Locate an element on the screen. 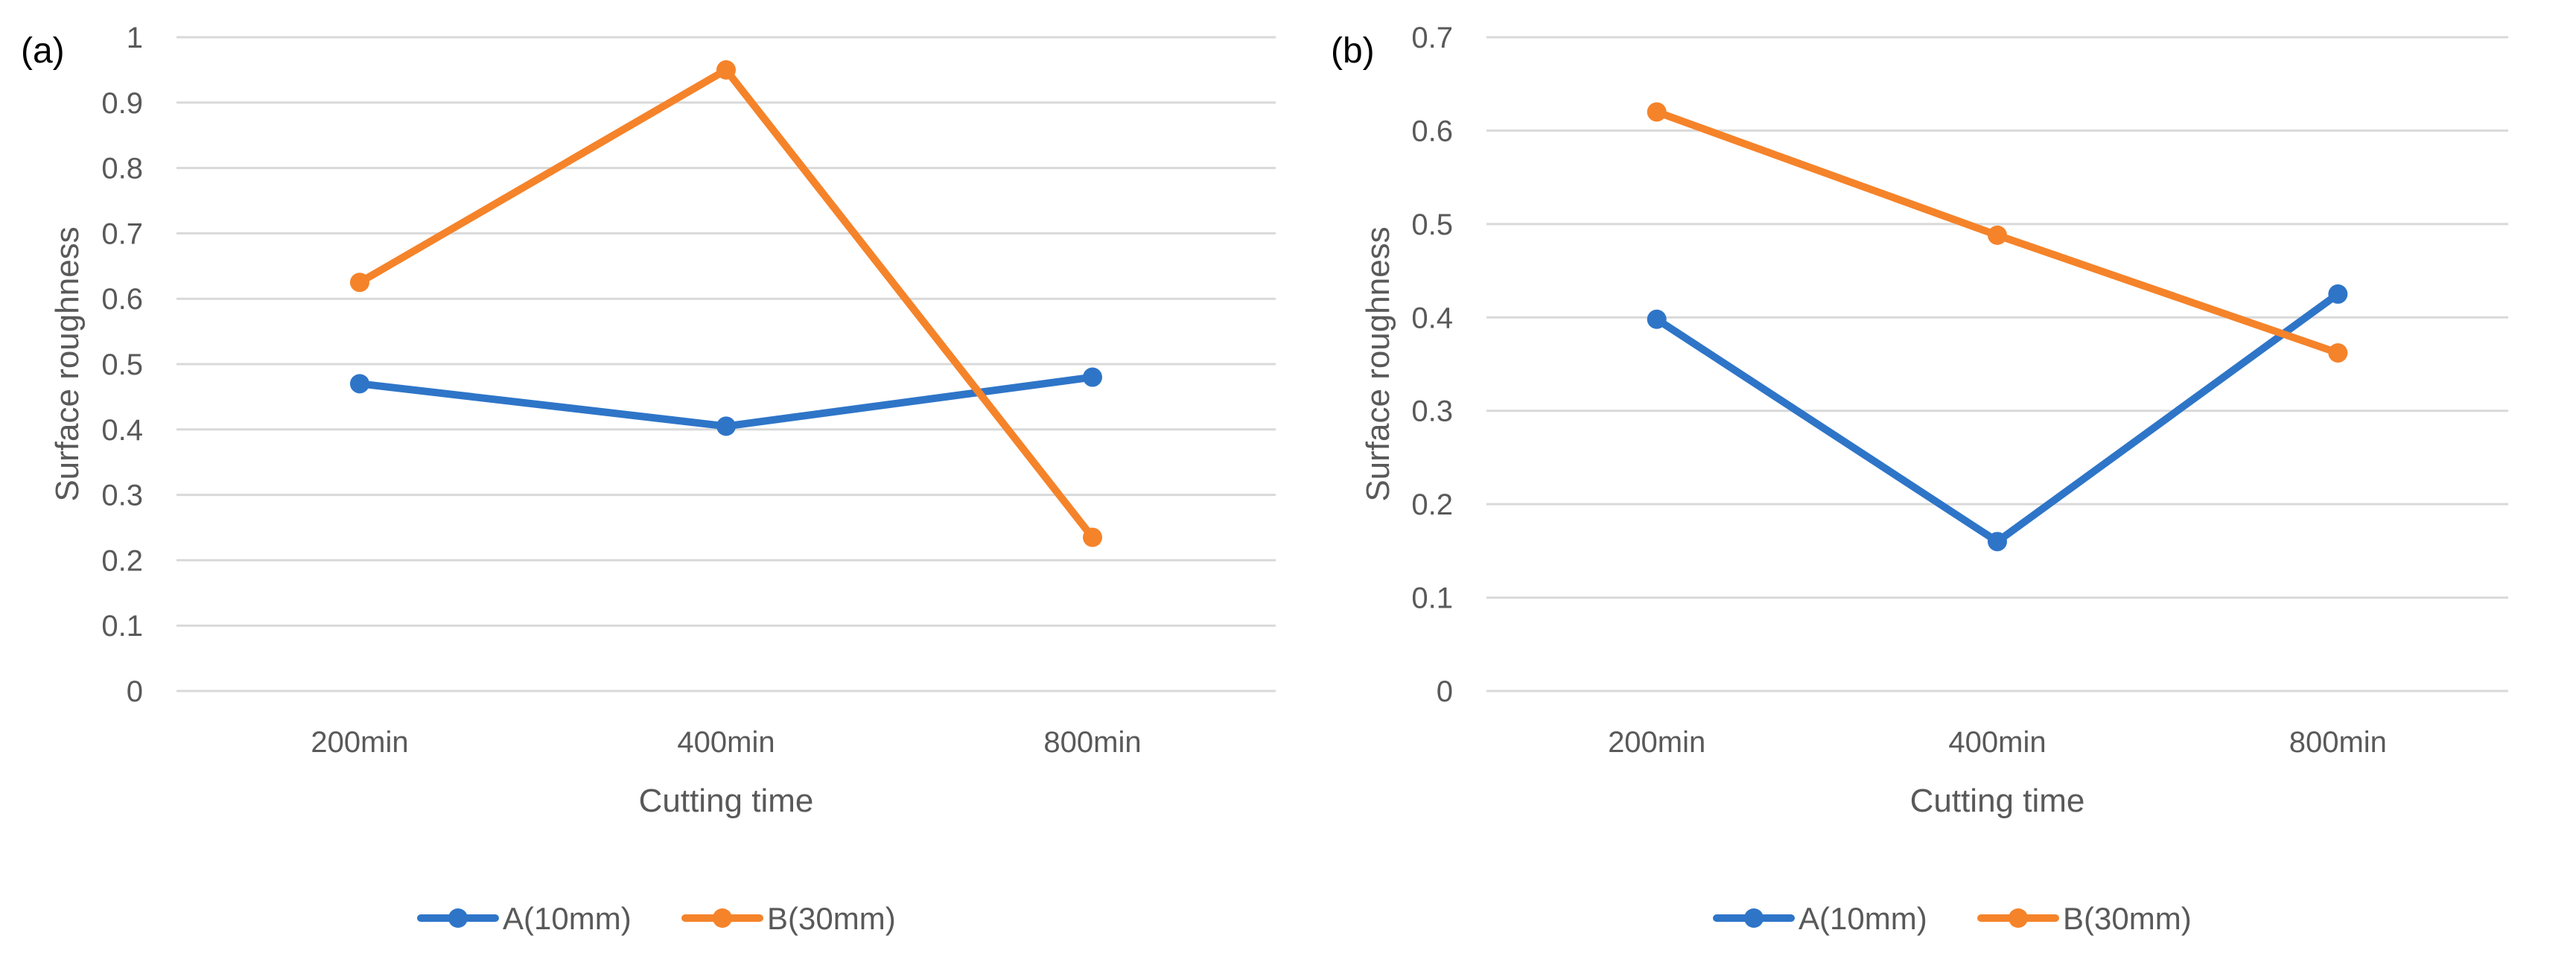  series-line-b-30mm is located at coordinates (726, 303).